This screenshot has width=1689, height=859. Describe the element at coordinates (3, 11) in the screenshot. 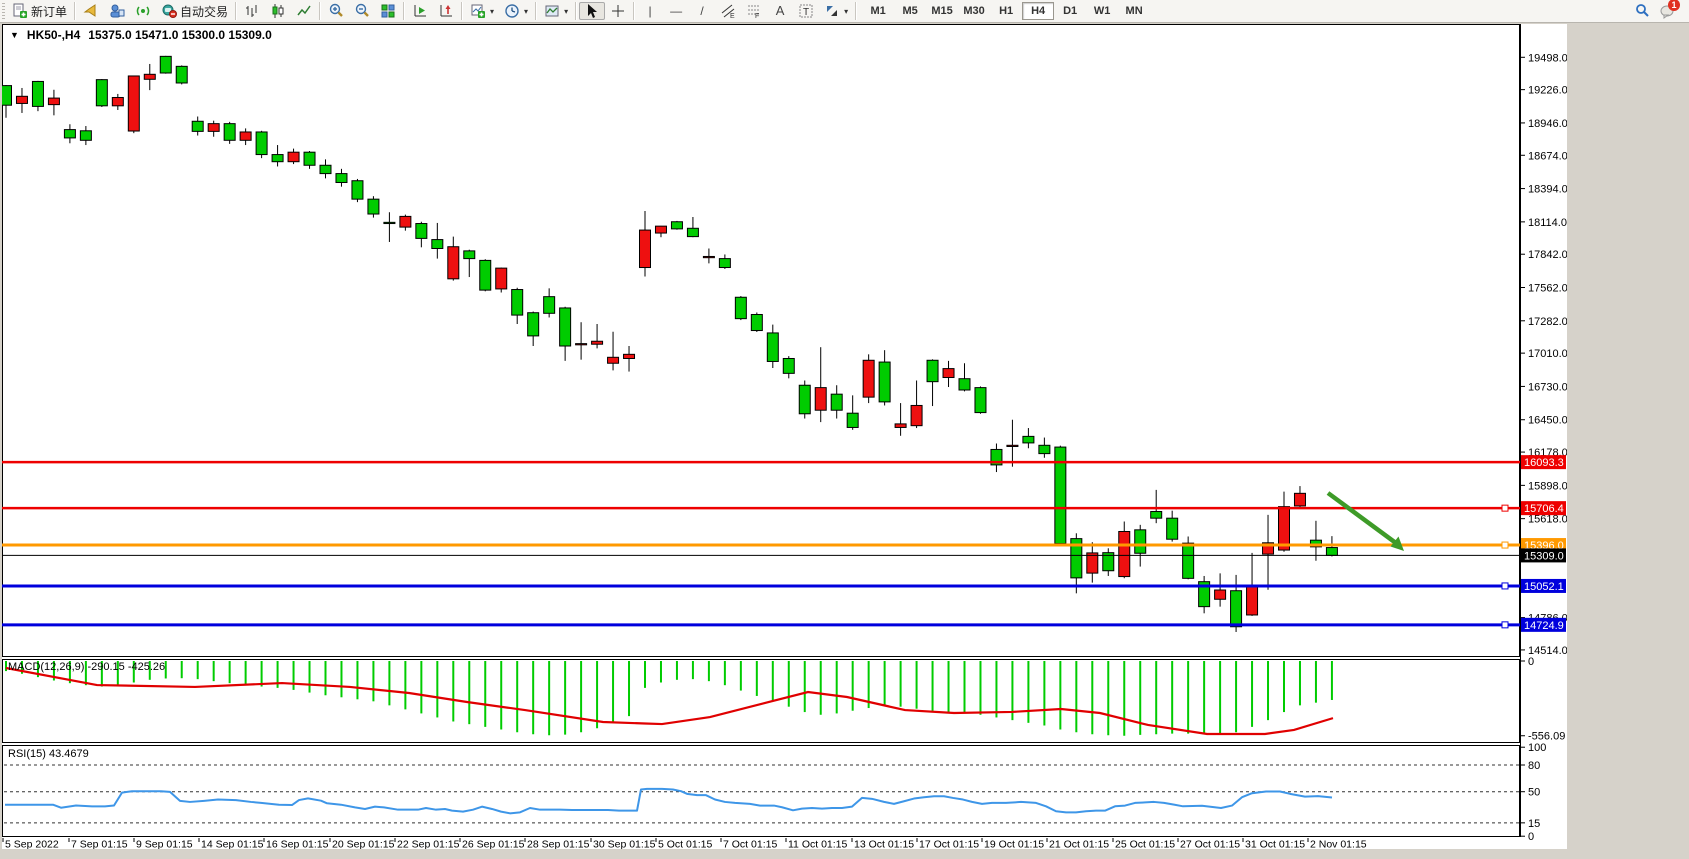

I see `toolbar-grip` at that location.